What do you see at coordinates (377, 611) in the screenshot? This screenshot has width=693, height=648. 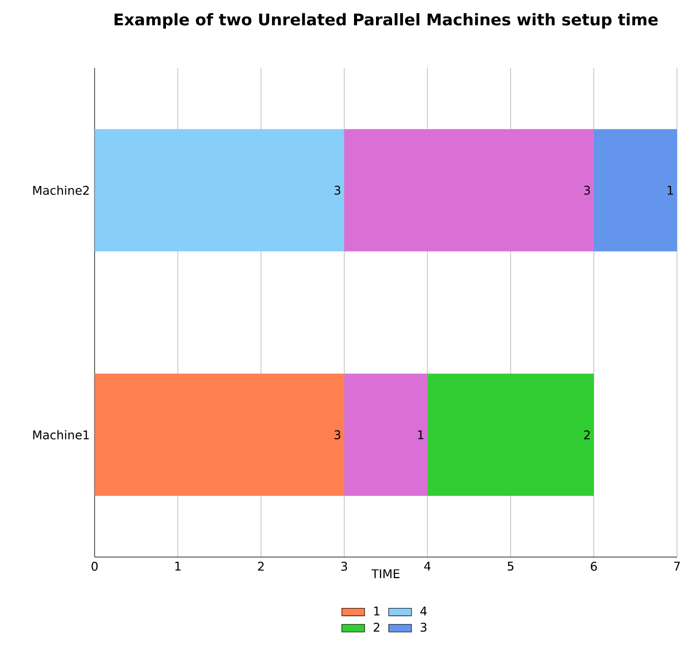 I see `legend-label: 1` at bounding box center [377, 611].